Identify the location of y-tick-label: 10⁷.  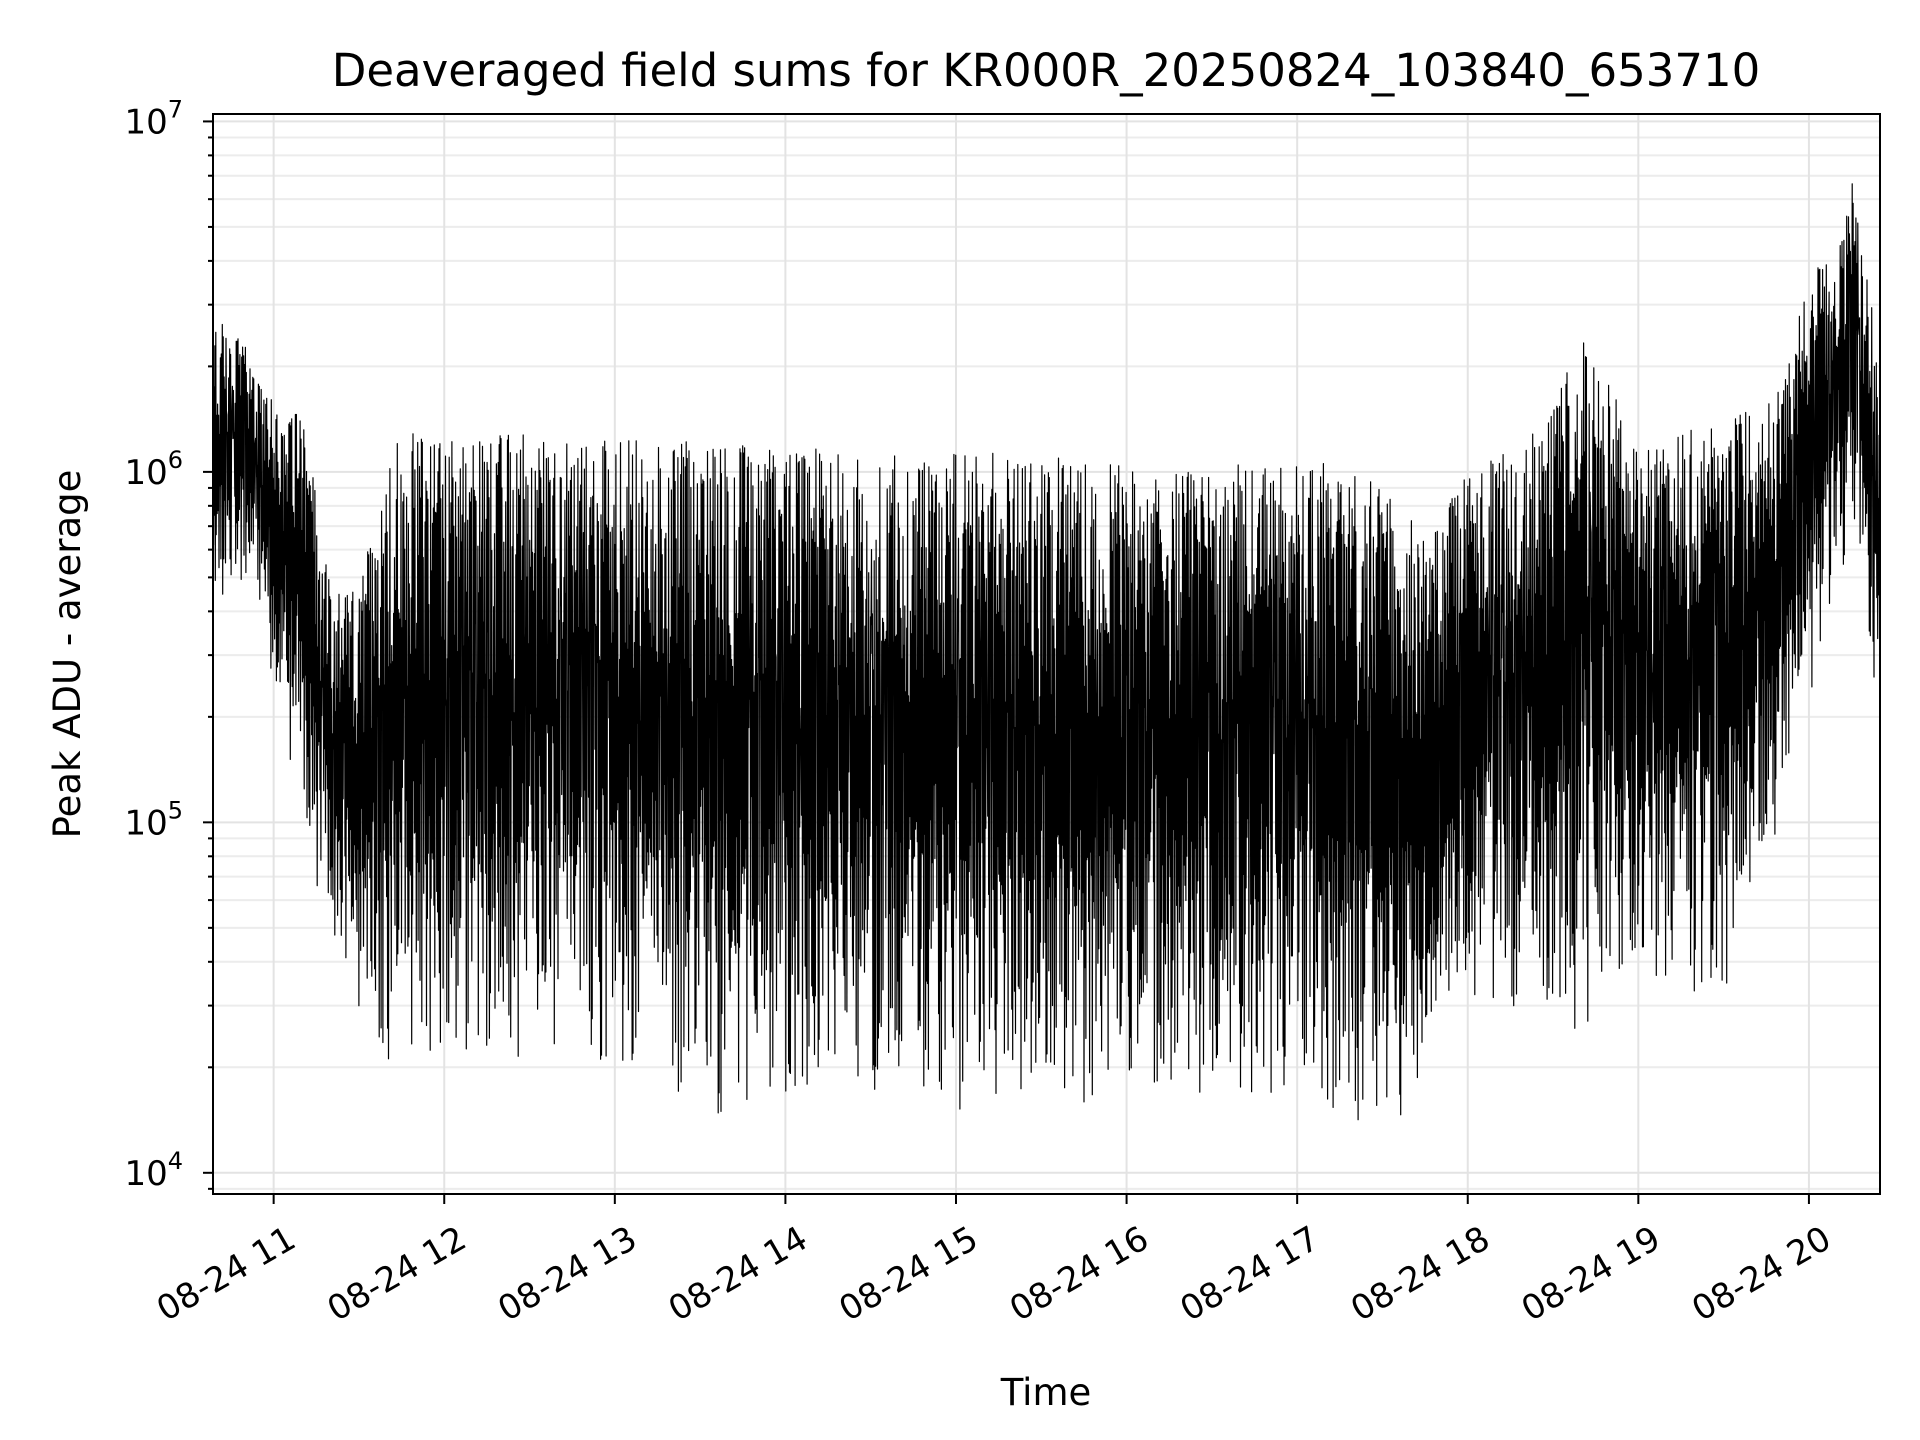
(153, 118).